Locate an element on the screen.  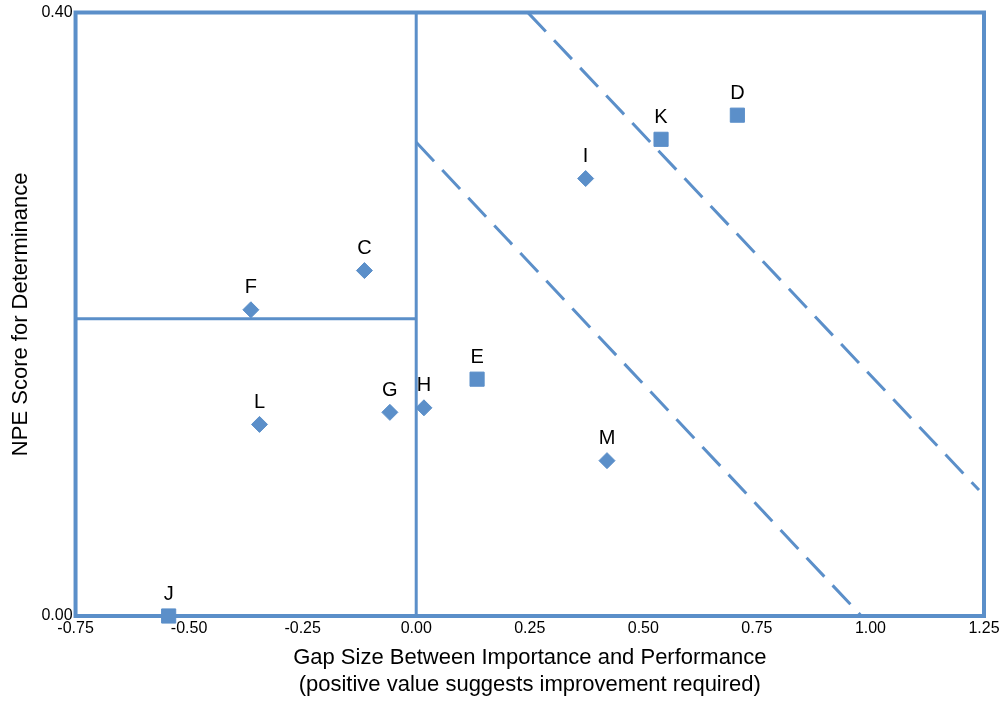
annotation: J is located at coordinates (168, 592).